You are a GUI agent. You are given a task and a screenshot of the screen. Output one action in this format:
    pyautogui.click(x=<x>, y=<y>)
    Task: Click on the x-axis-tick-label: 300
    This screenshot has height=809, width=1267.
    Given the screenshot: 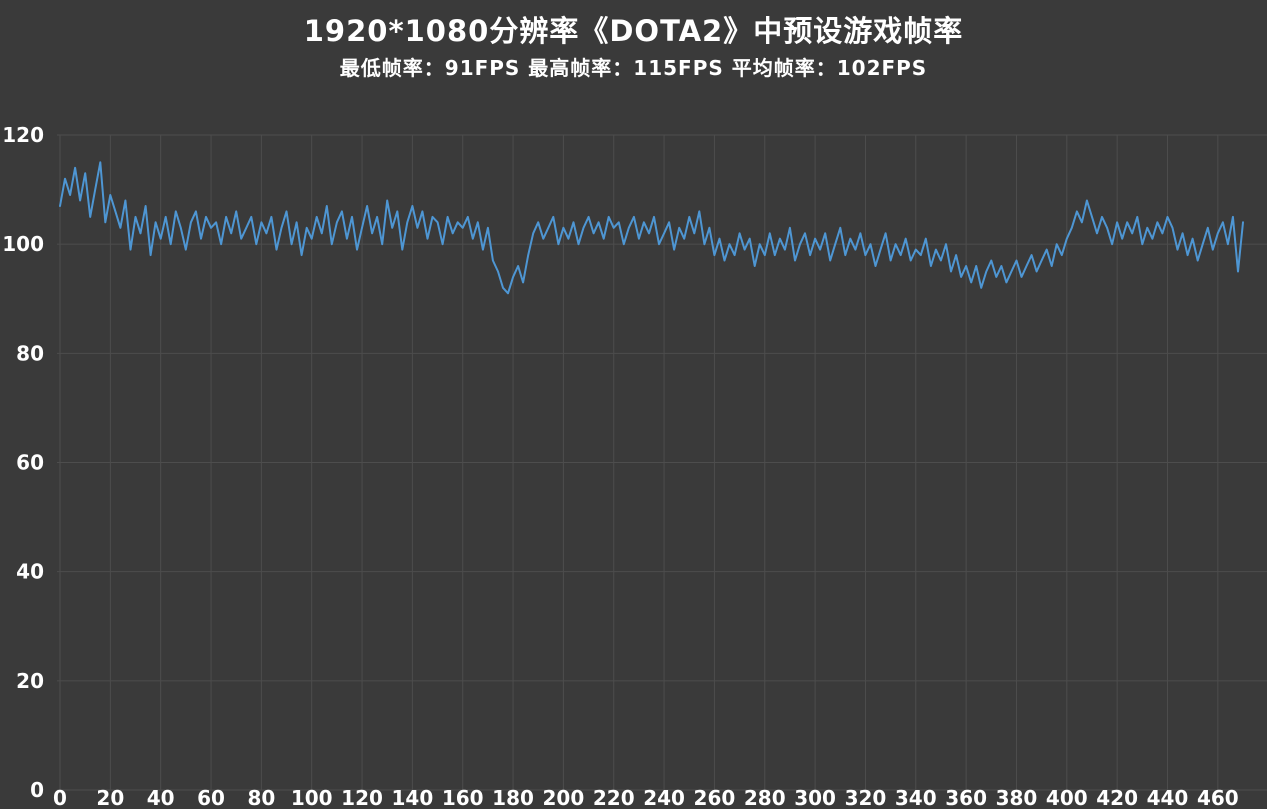 What is the action you would take?
    pyautogui.click(x=815, y=797)
    